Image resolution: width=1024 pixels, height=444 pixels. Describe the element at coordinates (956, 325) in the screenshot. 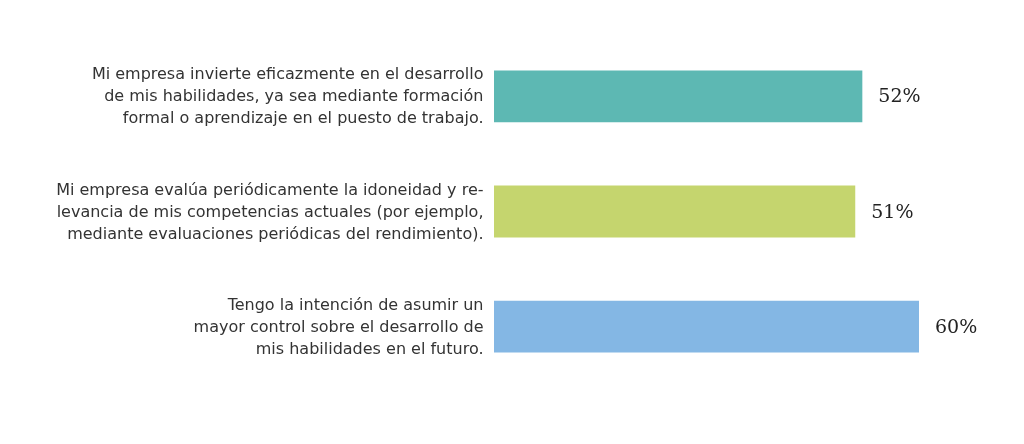

I see `data-label: 60%` at that location.